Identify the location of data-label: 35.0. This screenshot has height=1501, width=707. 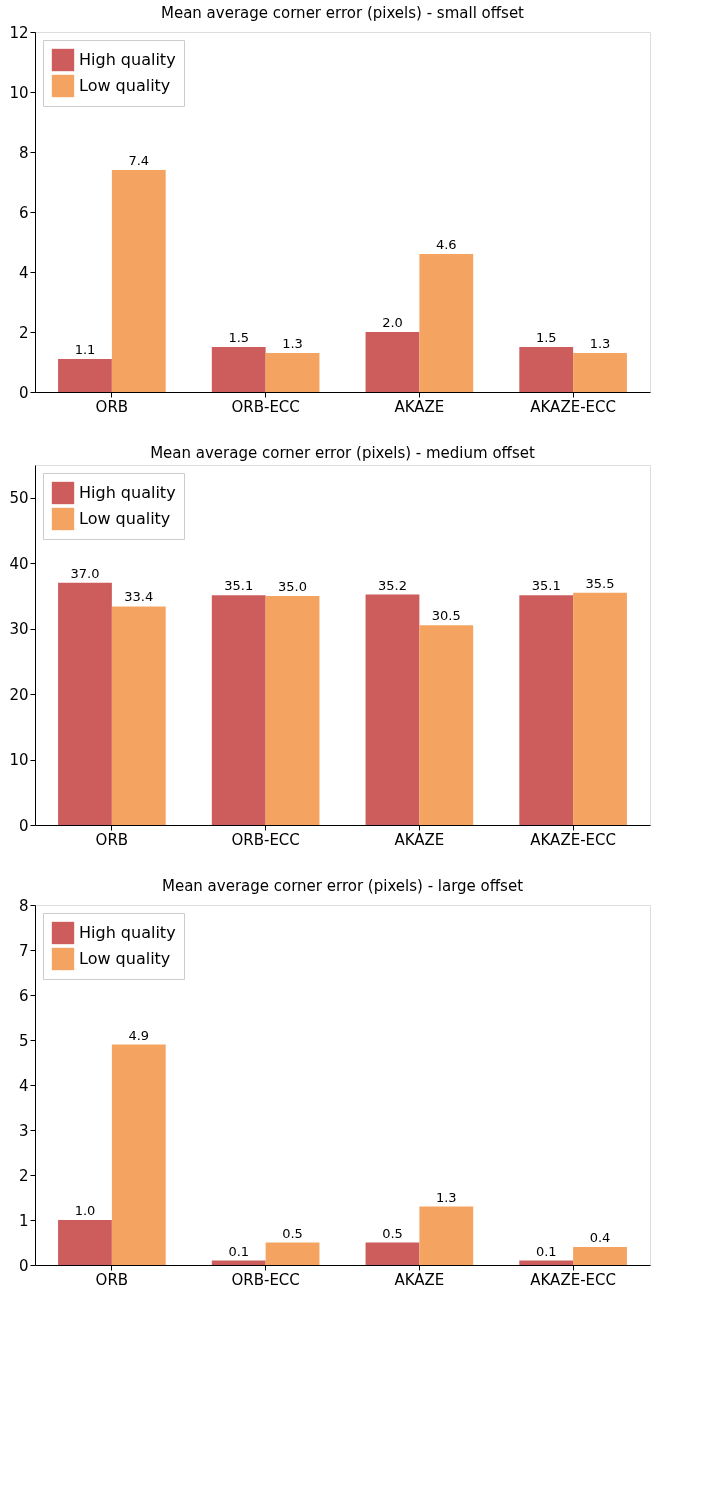
(293, 586).